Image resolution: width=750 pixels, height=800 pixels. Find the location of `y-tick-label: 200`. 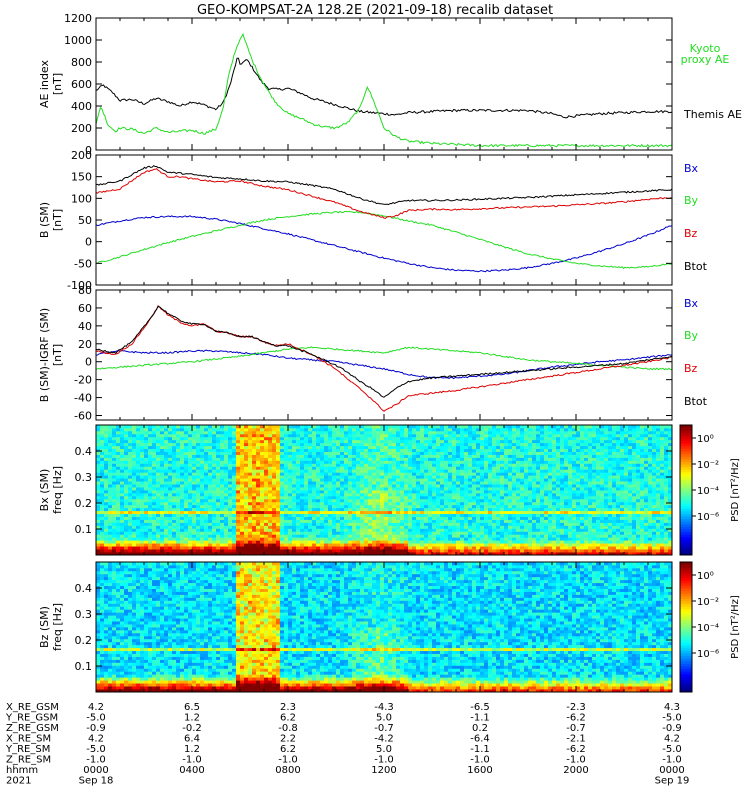

y-tick-label: 200 is located at coordinates (81, 155).